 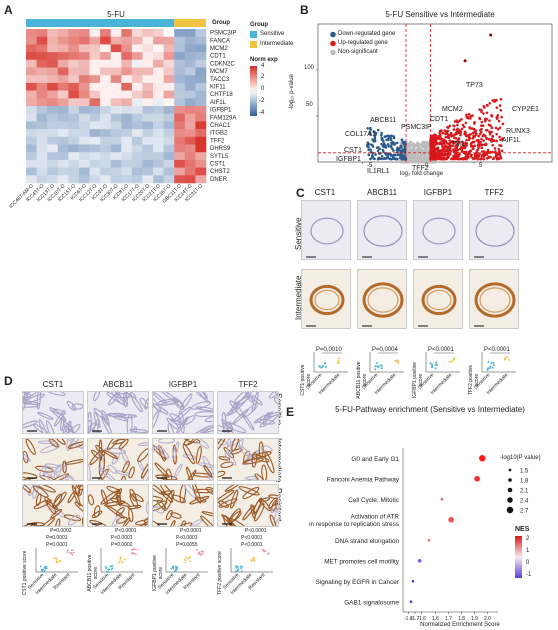 What do you see at coordinates (218, 165) in the screenshot?
I see `gene-name: CST1` at bounding box center [218, 165].